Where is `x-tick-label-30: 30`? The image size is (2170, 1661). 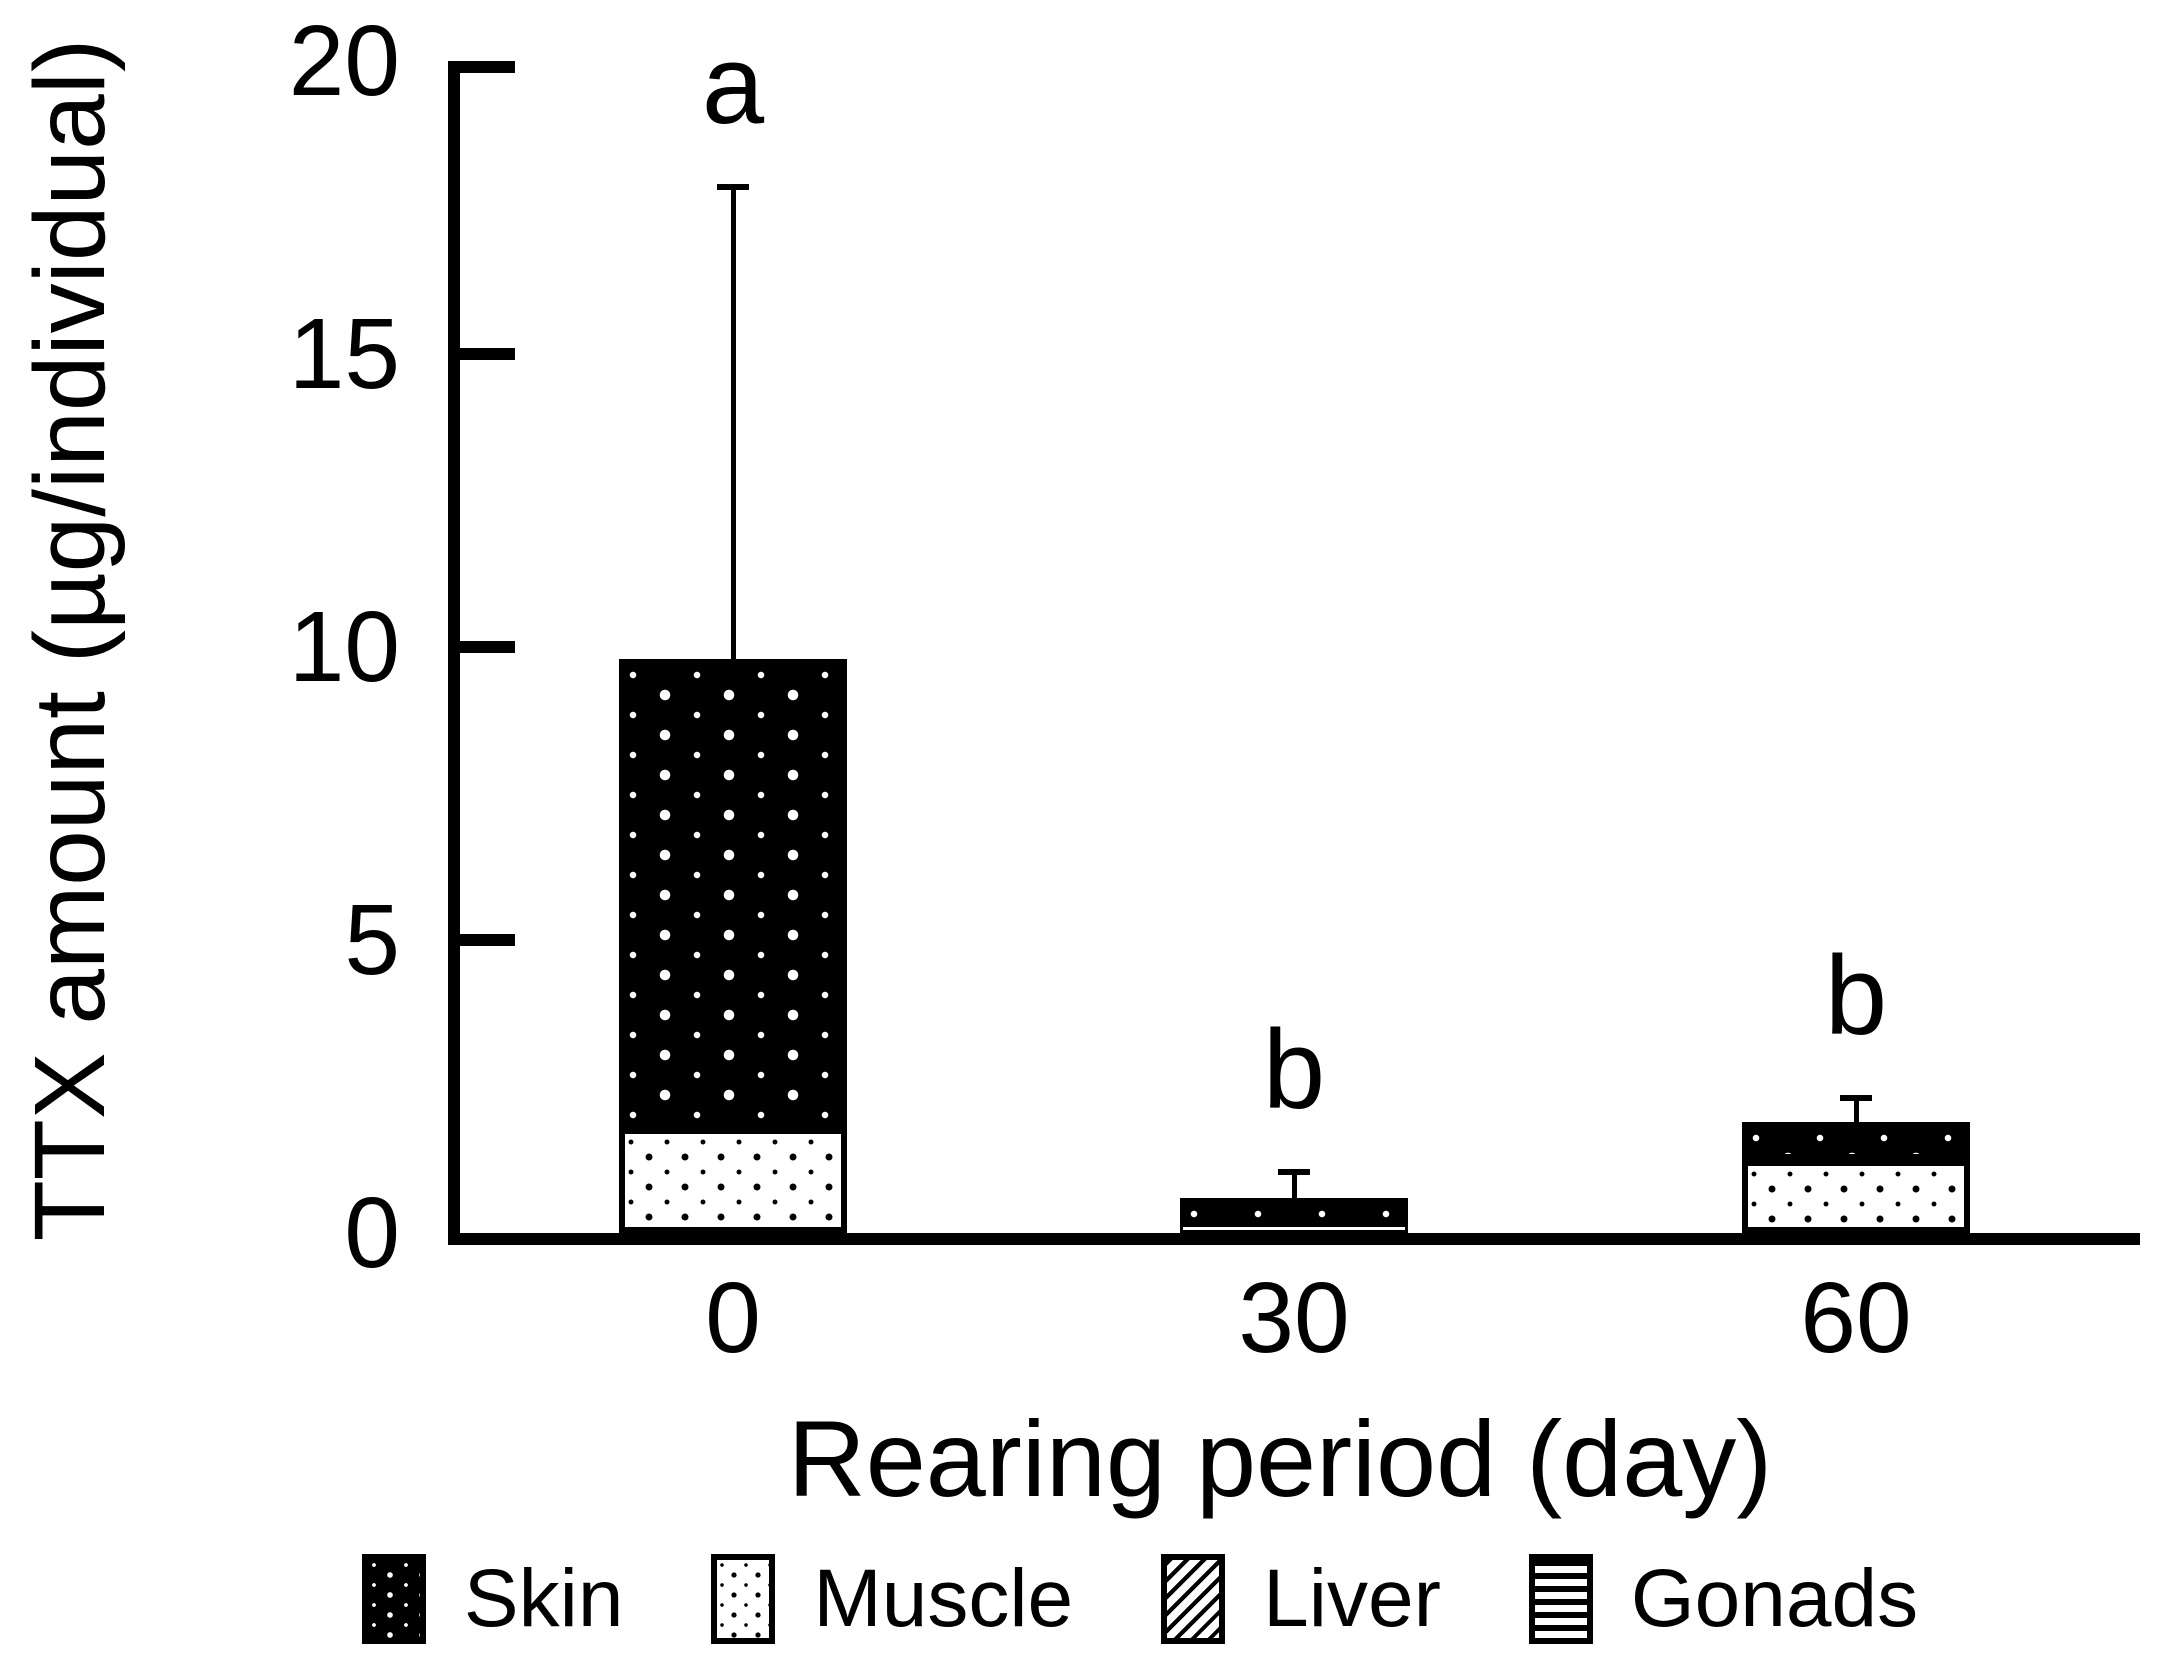 x-tick-label-30: 30 is located at coordinates (1294, 1318).